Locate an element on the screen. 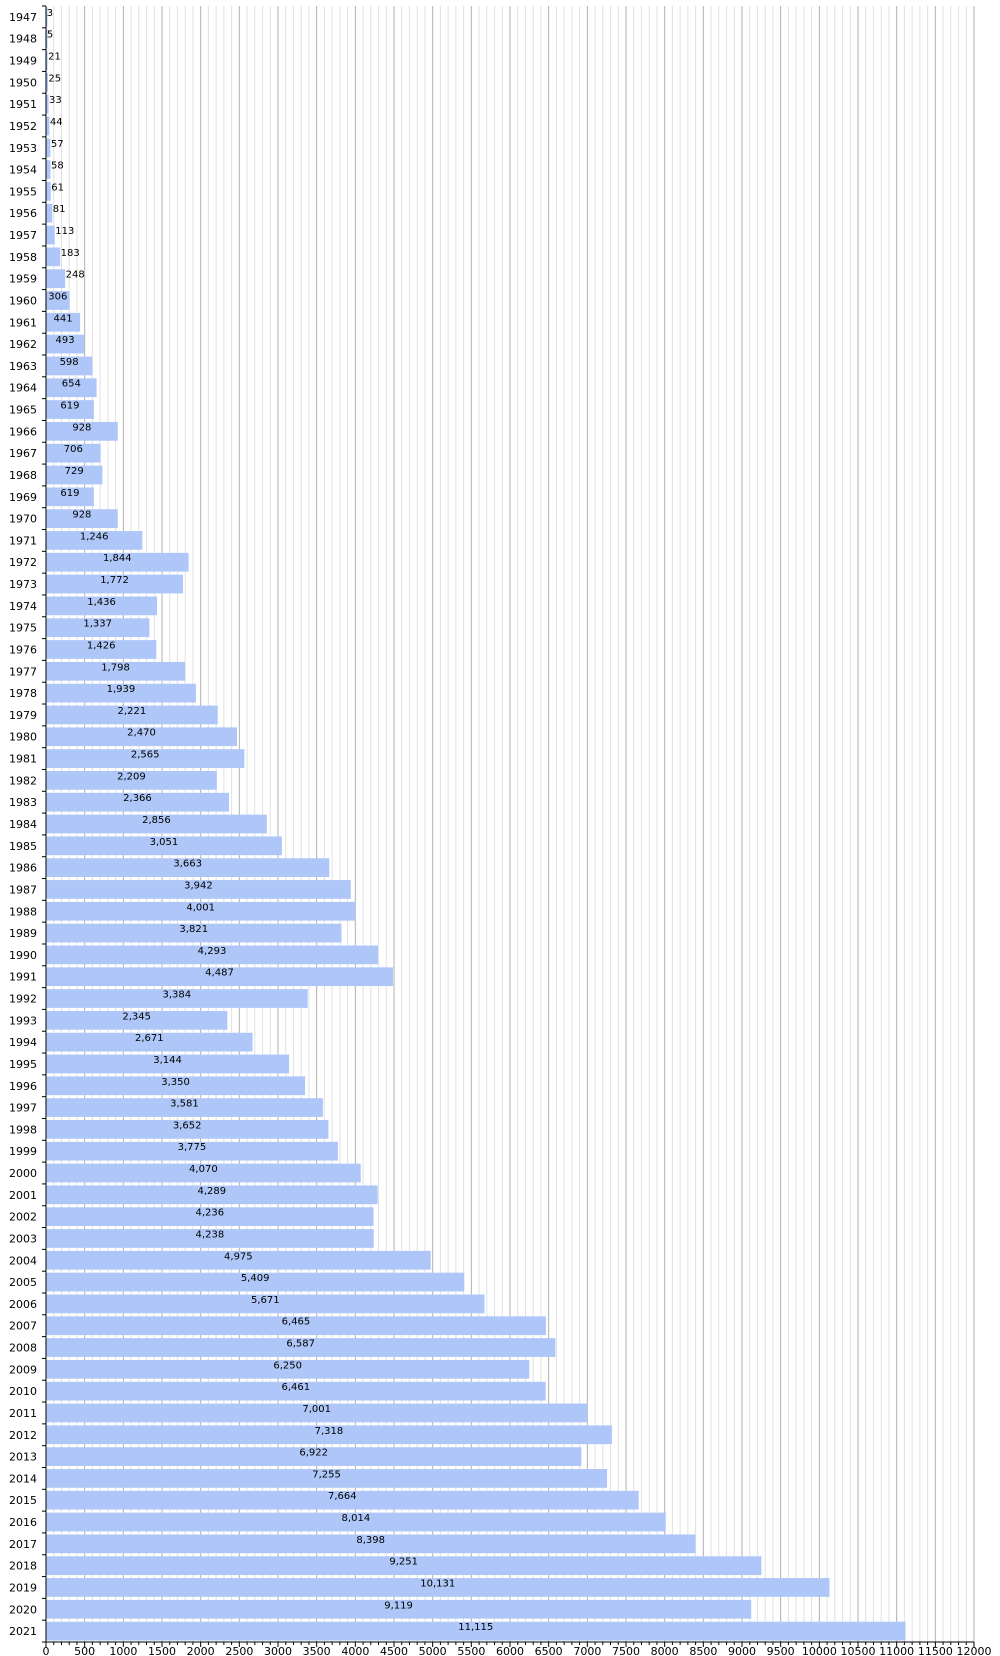  bar-1956 is located at coordinates (49, 213).